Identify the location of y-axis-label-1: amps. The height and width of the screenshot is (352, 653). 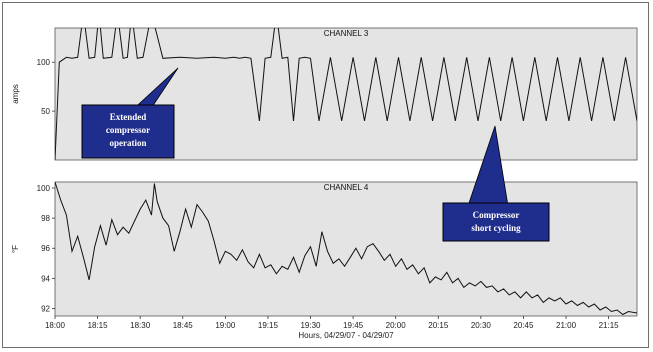
(15, 94).